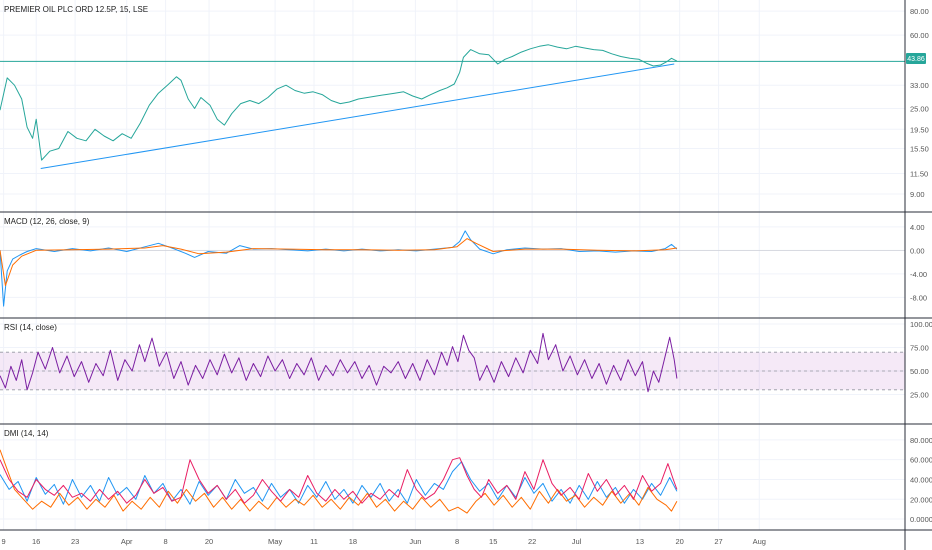 The width and height of the screenshot is (932, 550). Describe the element at coordinates (921, 499) in the screenshot. I see `dmi-y-tick-label: 20.0000` at that location.